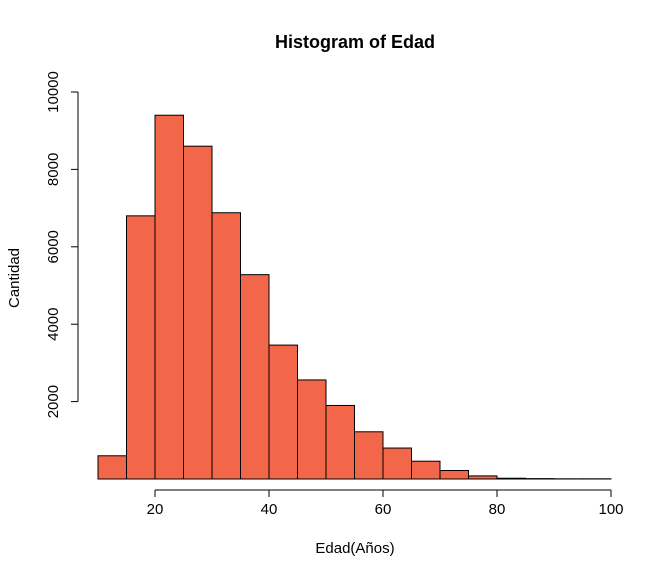 The image size is (672, 576). Describe the element at coordinates (497, 509) in the screenshot. I see `x-tick-label: 80` at that location.